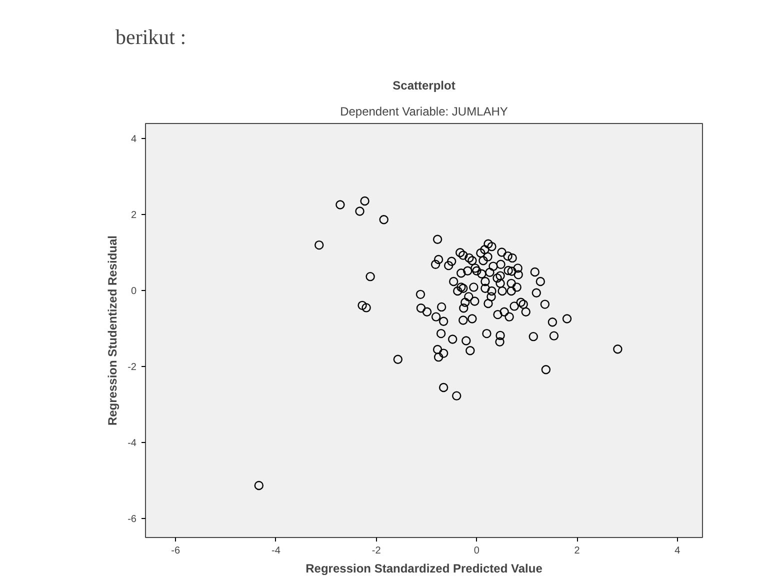 The width and height of the screenshot is (783, 582). What do you see at coordinates (477, 551) in the screenshot?
I see `x-tick-label: 0` at bounding box center [477, 551].